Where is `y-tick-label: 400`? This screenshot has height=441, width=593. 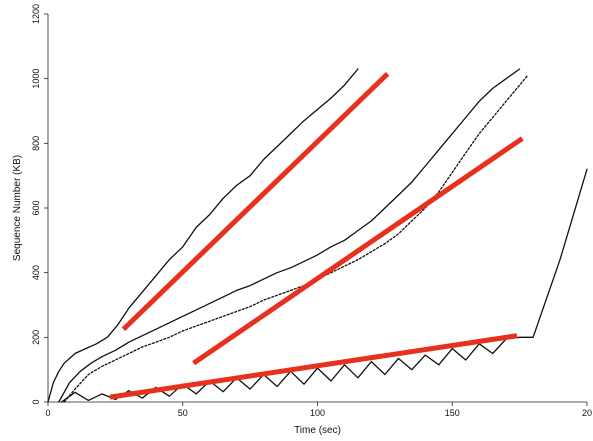 y-tick-label: 400 is located at coordinates (36, 272).